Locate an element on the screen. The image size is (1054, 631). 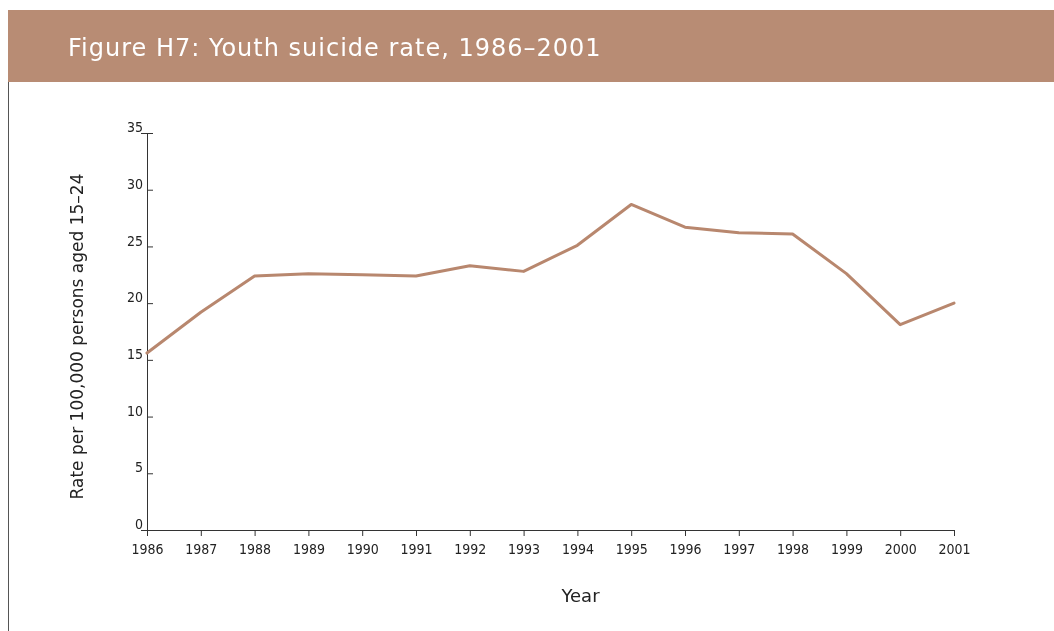
x-tick-label: 1998 is located at coordinates (793, 549).